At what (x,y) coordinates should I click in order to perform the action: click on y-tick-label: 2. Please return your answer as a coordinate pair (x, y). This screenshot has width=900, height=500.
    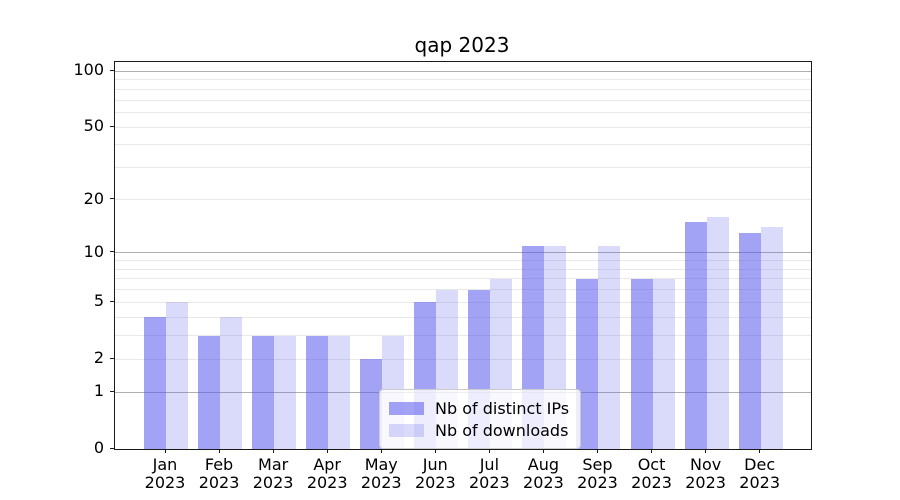
    Looking at the image, I should click on (98, 358).